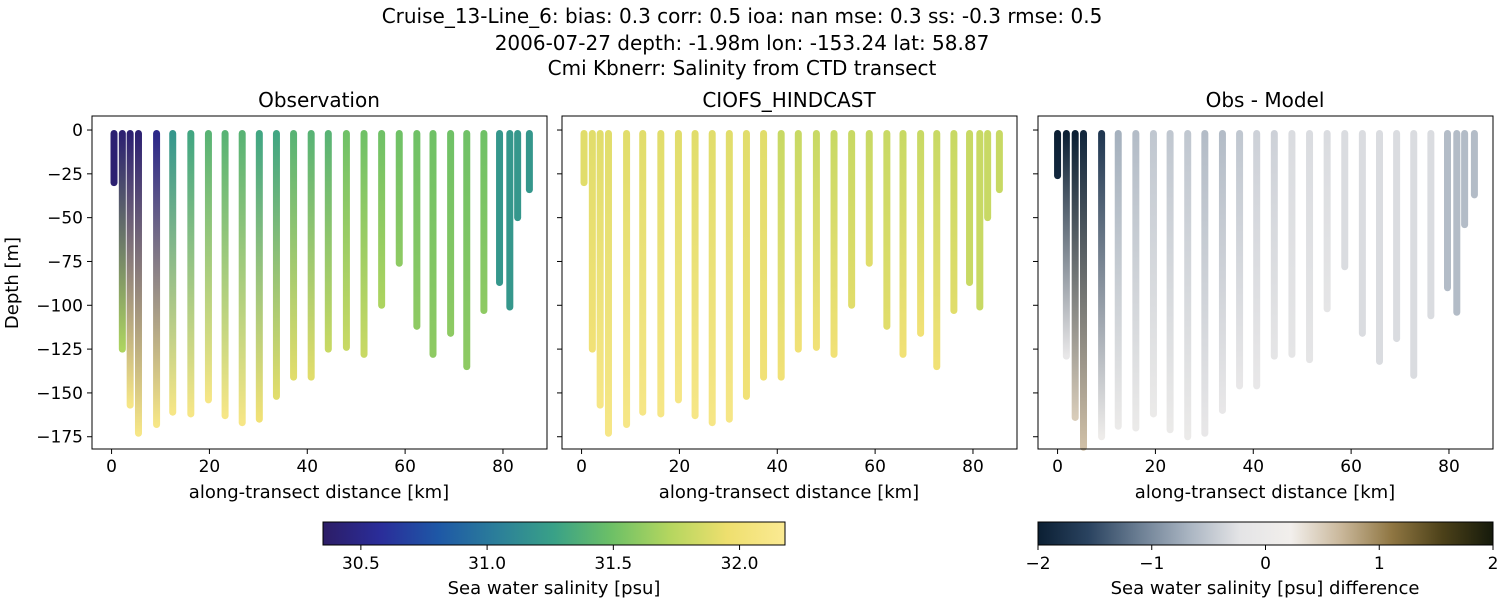 This screenshot has width=1500, height=600. What do you see at coordinates (789, 492) in the screenshot?
I see `model-x-axis-label: along-transect distance [km]` at bounding box center [789, 492].